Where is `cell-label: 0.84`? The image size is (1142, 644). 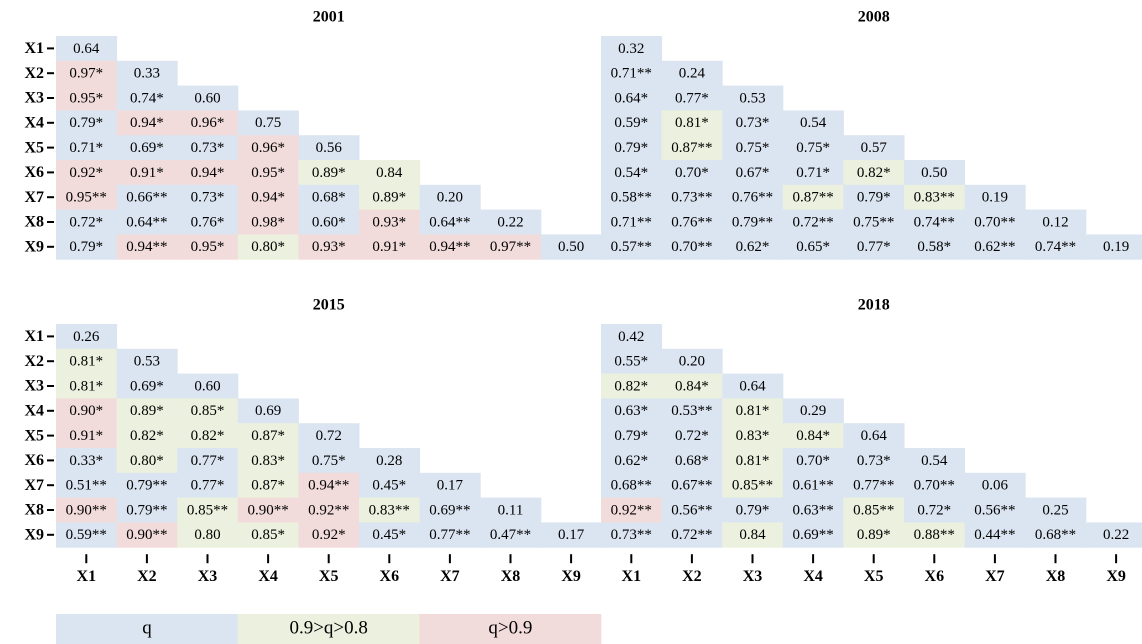
cell-label: 0.84 is located at coordinates (752, 535).